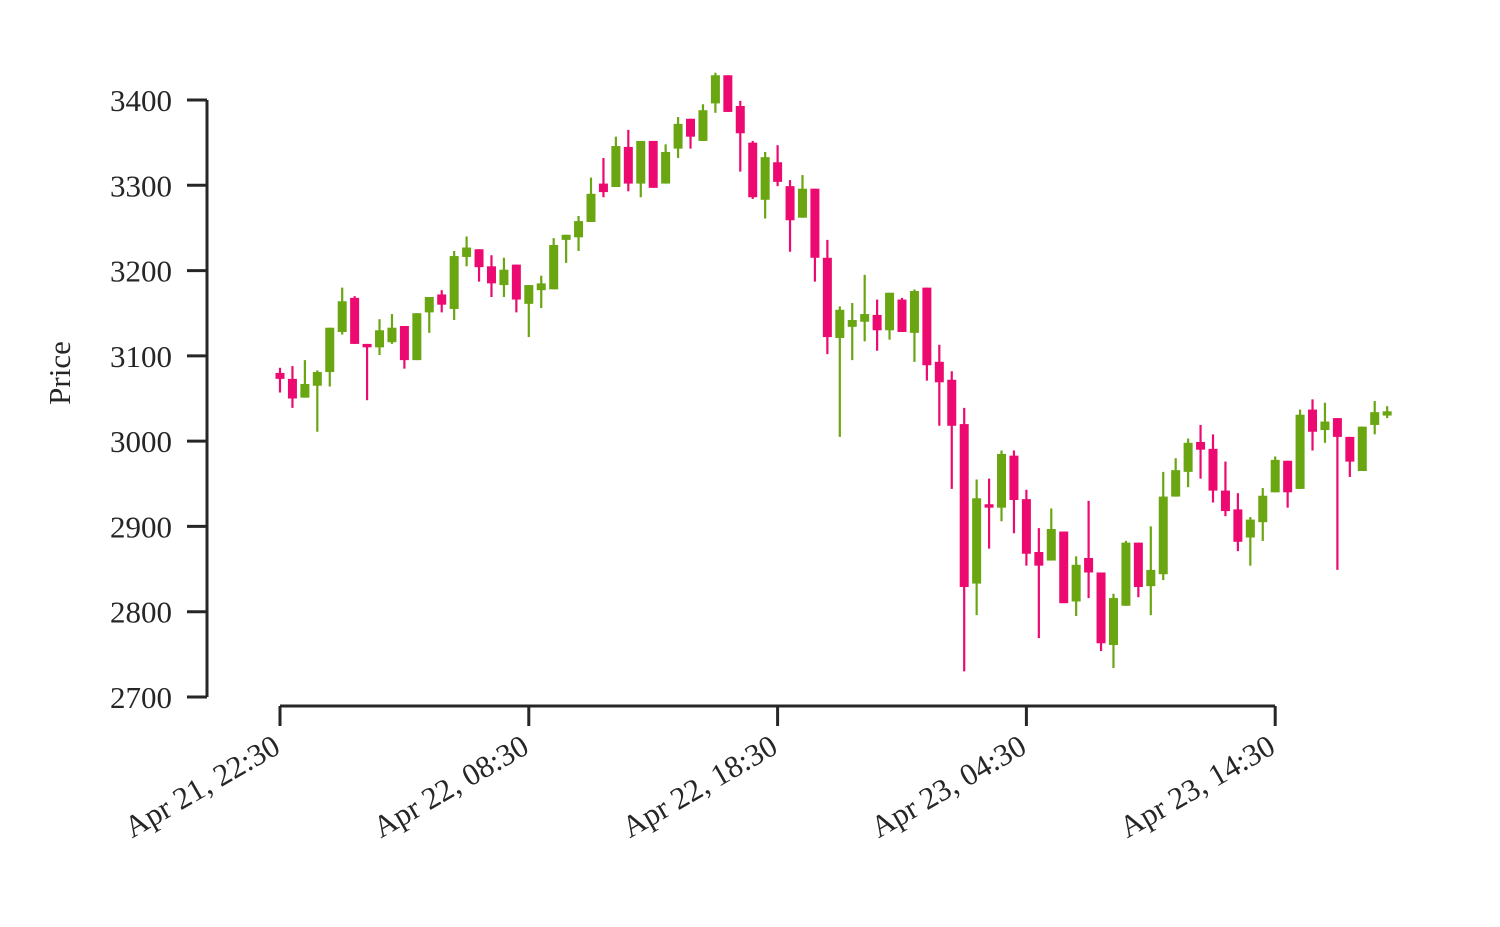  I want to click on y-tick-label: 2900, so click(141, 526).